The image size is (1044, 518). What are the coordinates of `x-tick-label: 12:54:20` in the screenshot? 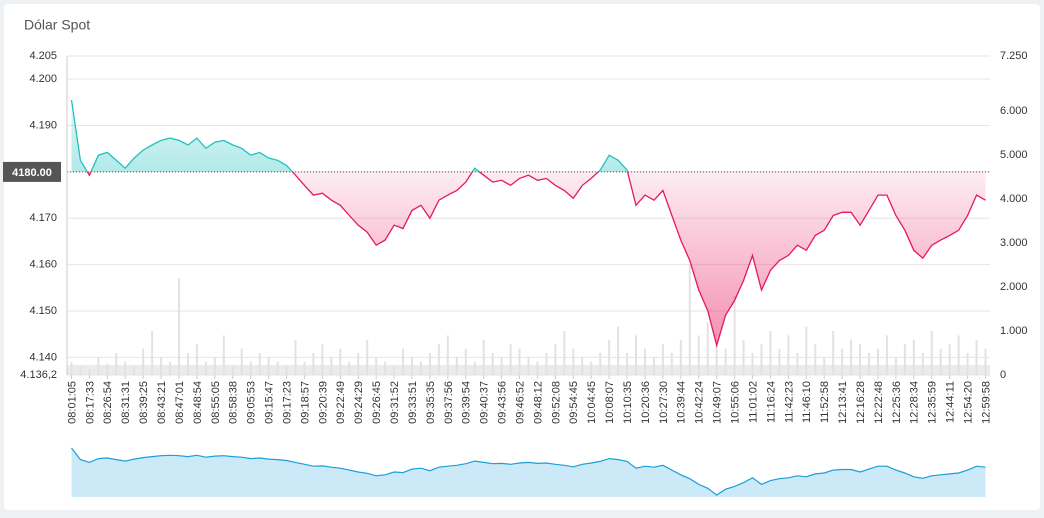 It's located at (969, 402).